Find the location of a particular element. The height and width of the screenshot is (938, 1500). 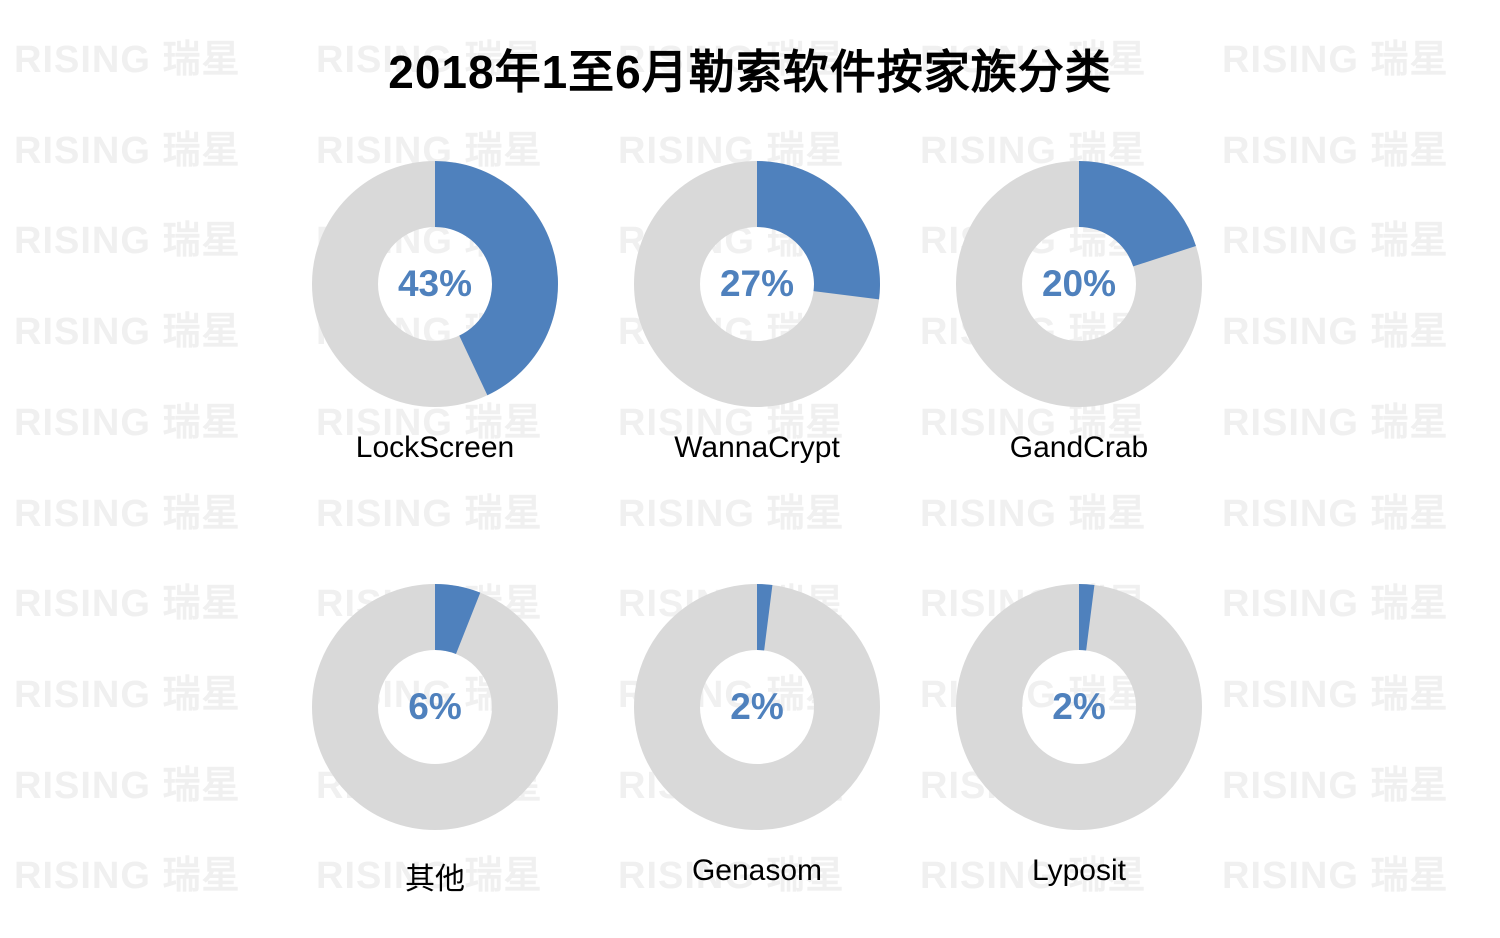

donut-category-label: Lyposit is located at coordinates (1079, 870).